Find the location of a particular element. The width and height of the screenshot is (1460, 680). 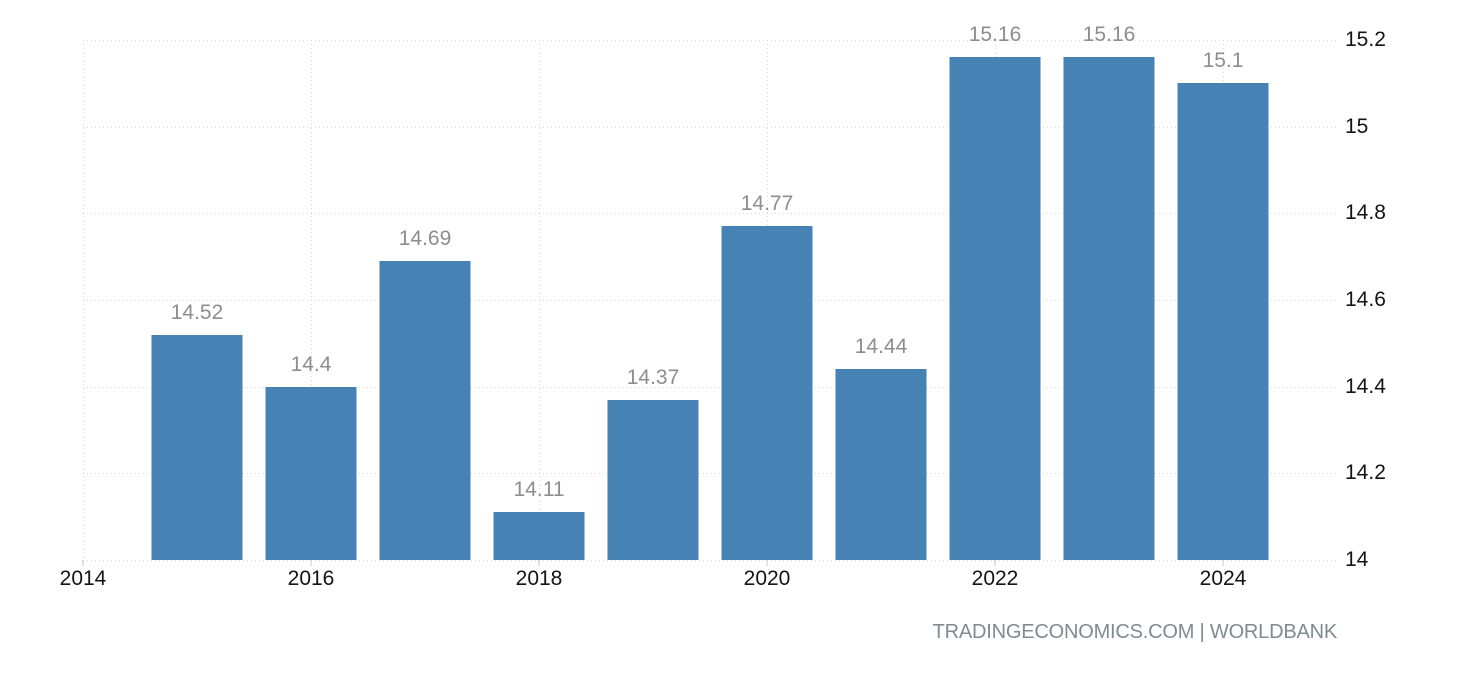

bar-value-label: 14.52 is located at coordinates (197, 312).